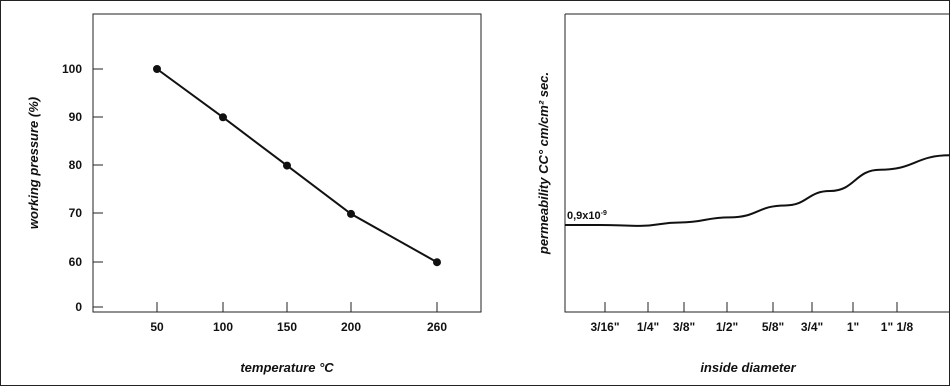 The height and width of the screenshot is (386, 950). Describe the element at coordinates (157, 327) in the screenshot. I see `left-x-tick-label: 50` at that location.